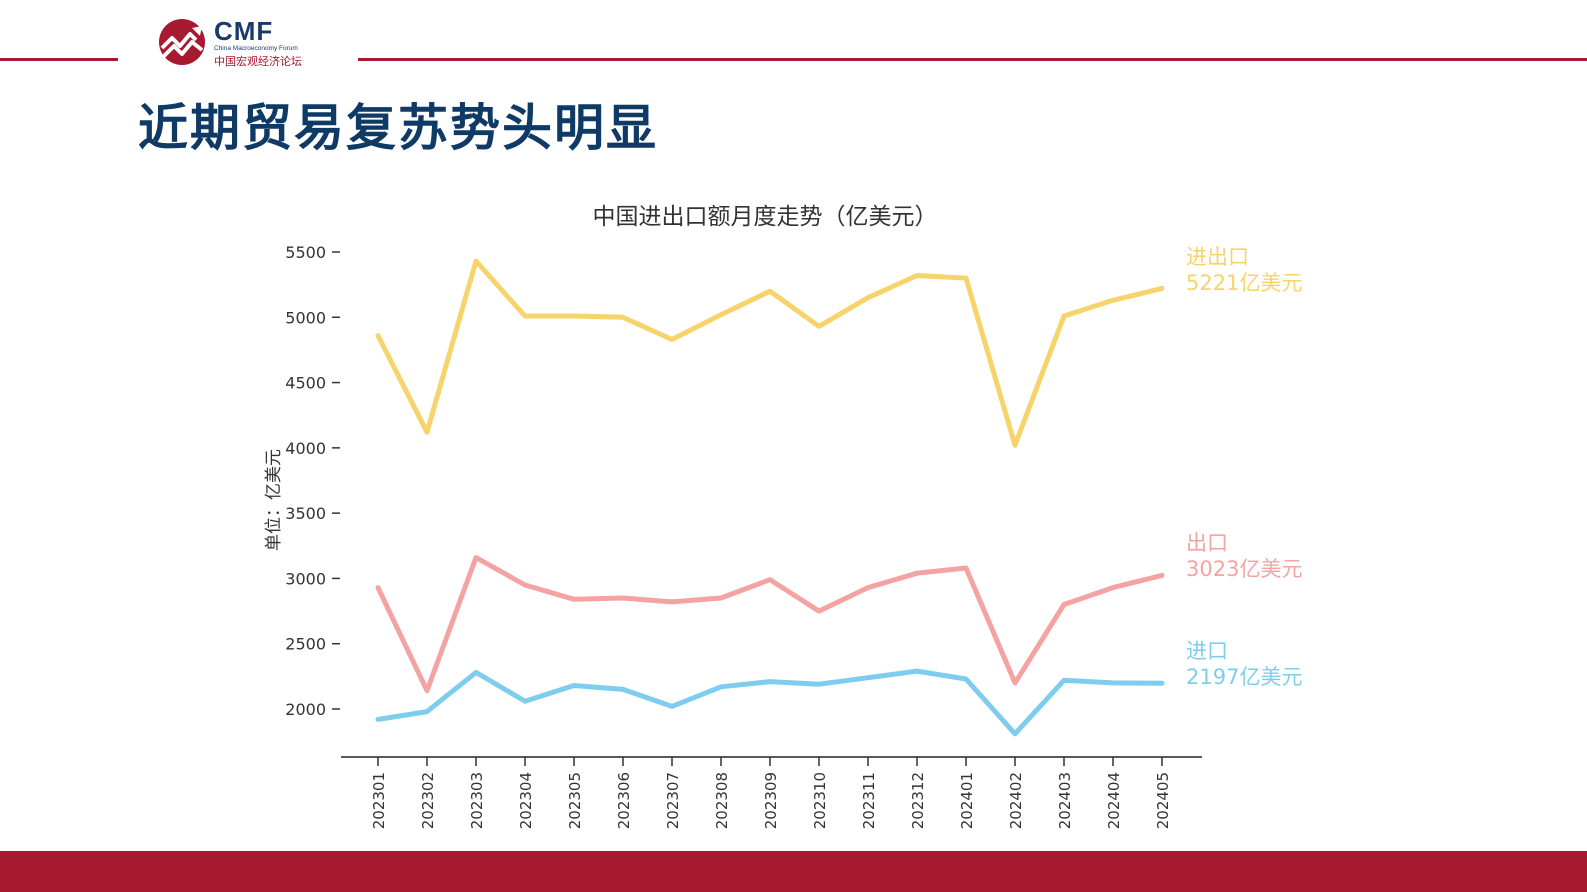  Describe the element at coordinates (624, 800) in the screenshot. I see `x-tick-label: 202306` at that location.